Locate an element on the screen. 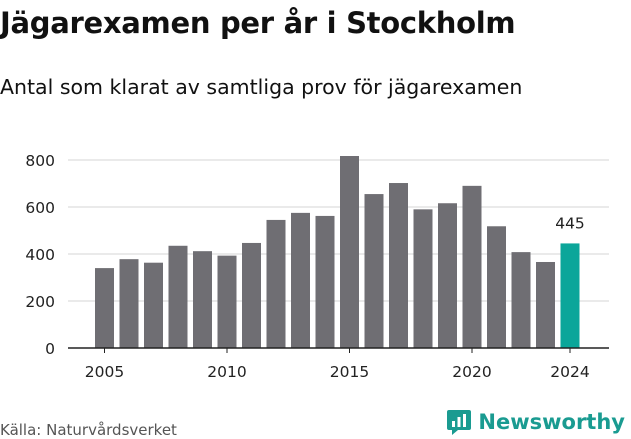 This screenshot has width=631, height=439. data-label: 445 is located at coordinates (570, 223).